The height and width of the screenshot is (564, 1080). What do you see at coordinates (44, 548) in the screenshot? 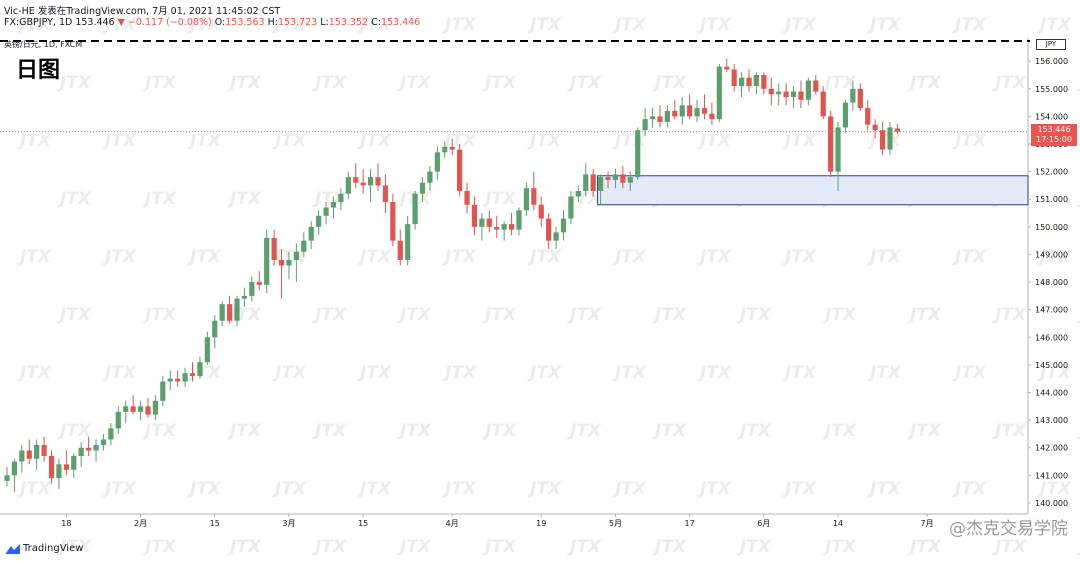
I see `tradingview-logo: TradingView` at bounding box center [44, 548].